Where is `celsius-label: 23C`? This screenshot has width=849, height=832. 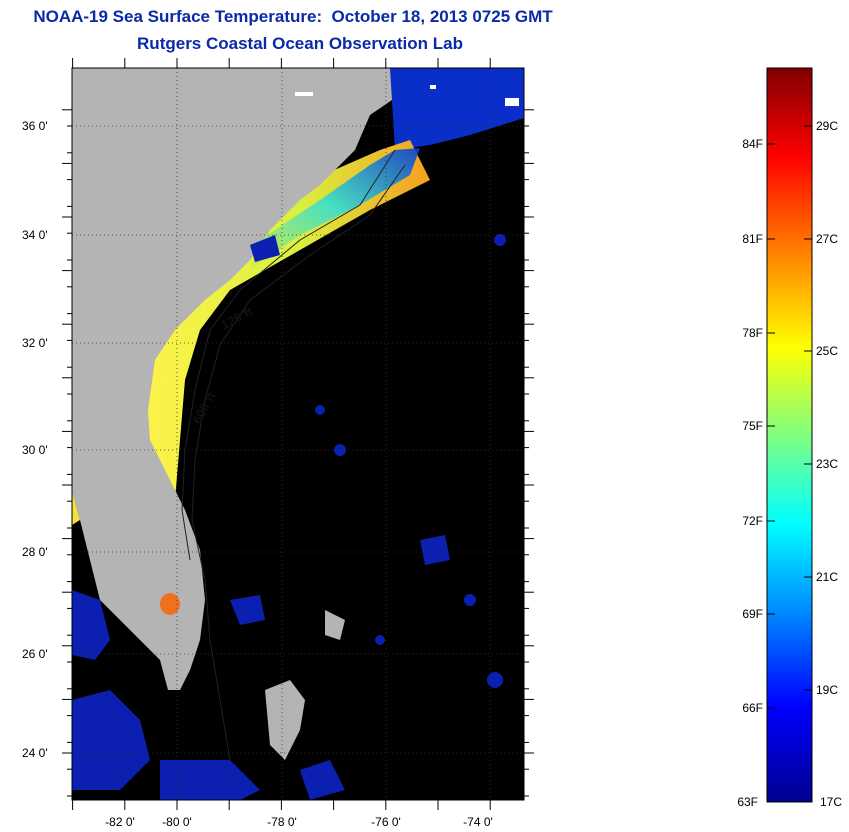
celsius-label: 23C is located at coordinates (827, 464).